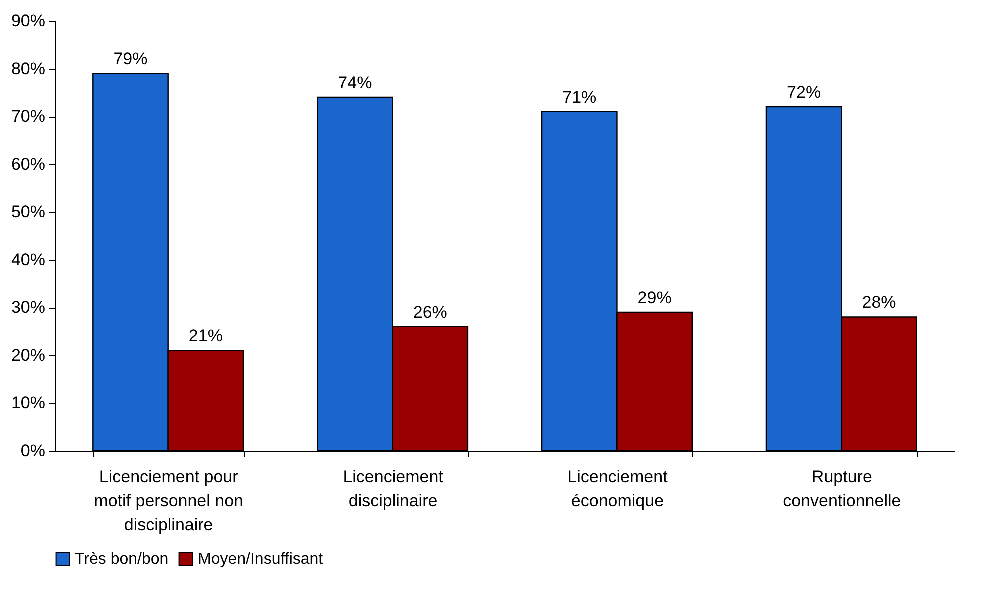 The width and height of the screenshot is (981, 595). I want to click on y-tick-label: 30%, so click(28, 308).